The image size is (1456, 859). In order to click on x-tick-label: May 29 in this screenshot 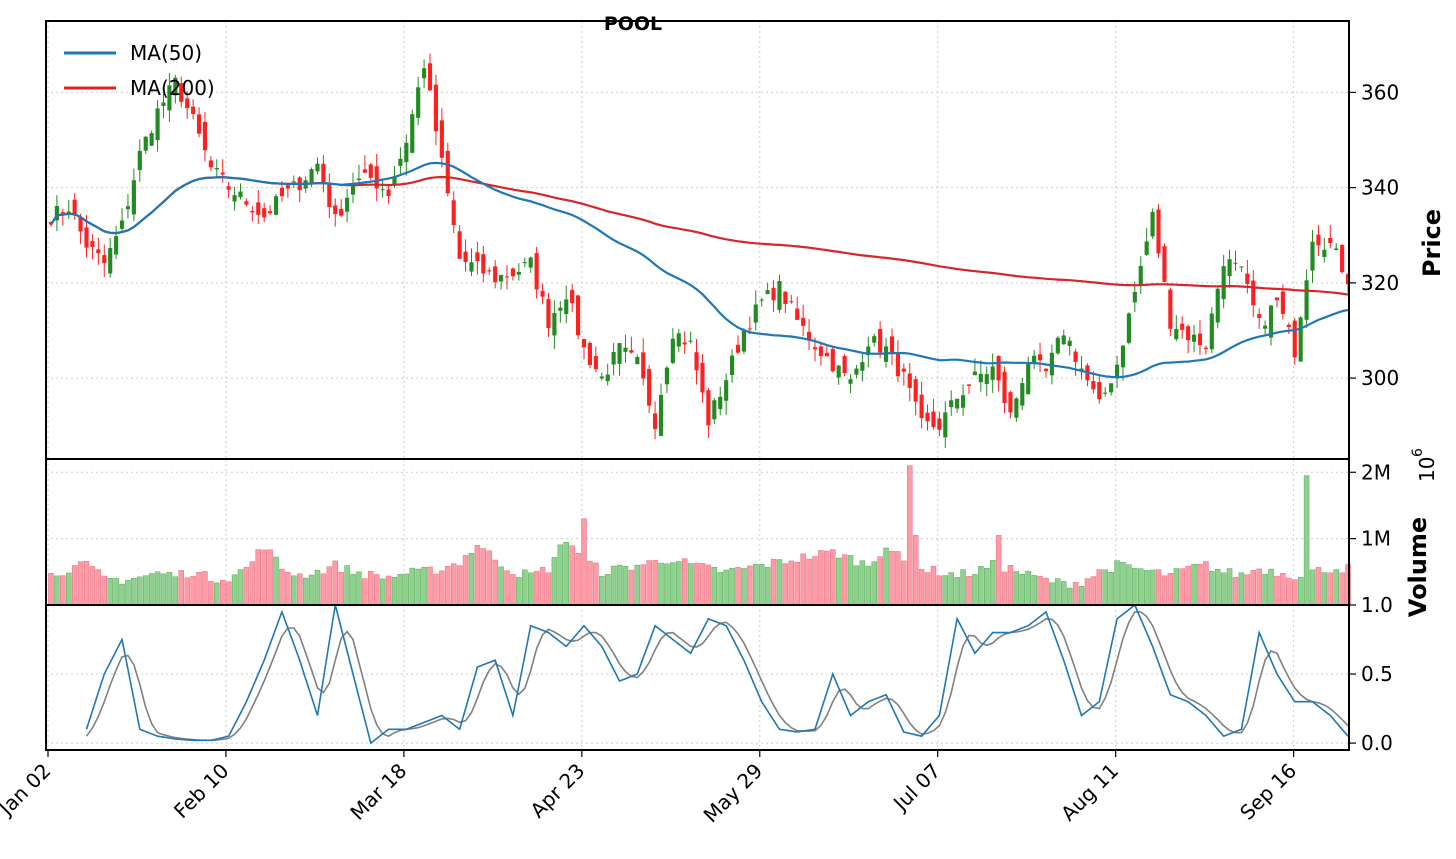, I will do `click(733, 793)`.